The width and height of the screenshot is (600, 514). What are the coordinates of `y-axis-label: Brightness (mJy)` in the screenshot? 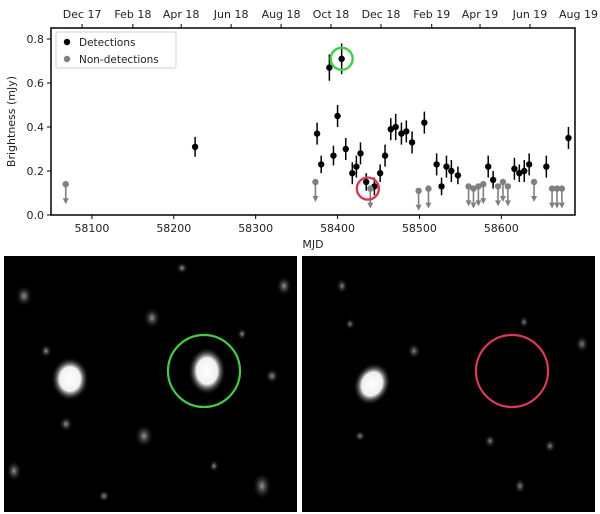 It's located at (11, 121).